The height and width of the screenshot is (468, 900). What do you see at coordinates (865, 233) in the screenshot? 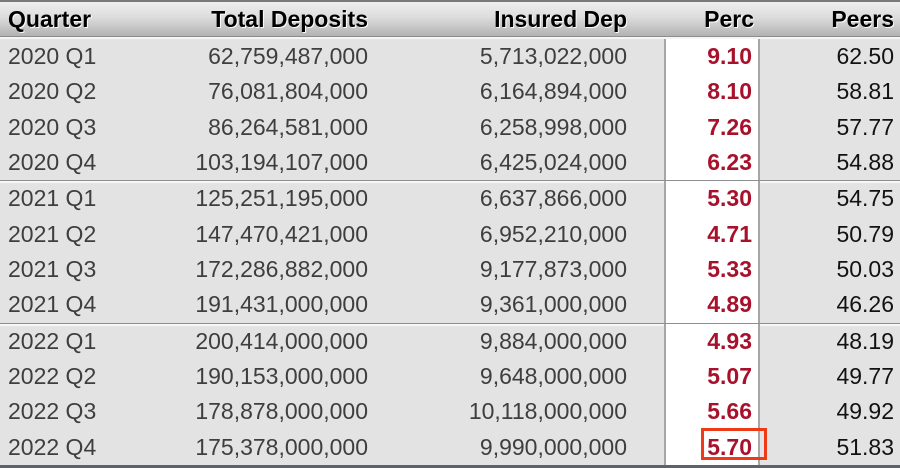
I see `cell-peers: 50.79` at bounding box center [865, 233].